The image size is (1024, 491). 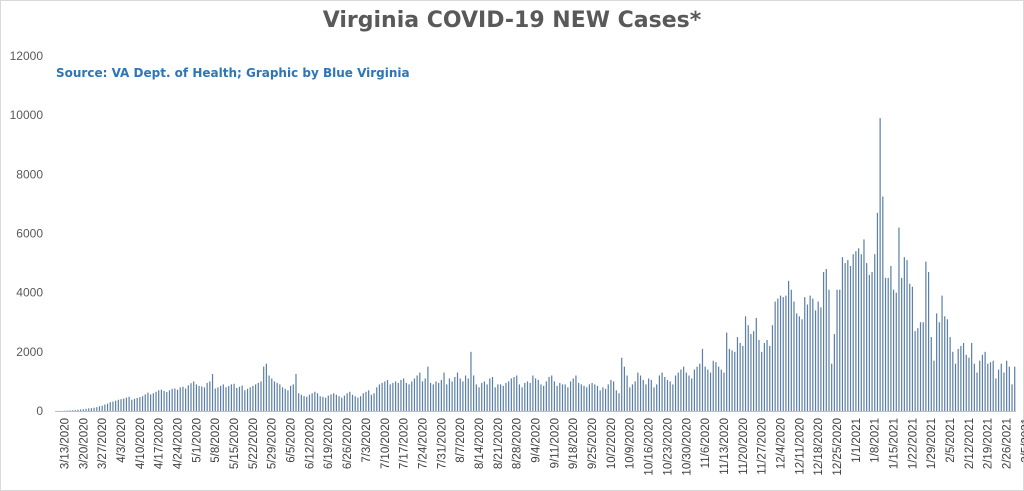 What do you see at coordinates (706, 443) in the screenshot?
I see `x-tick-label: 11/6/2020` at bounding box center [706, 443].